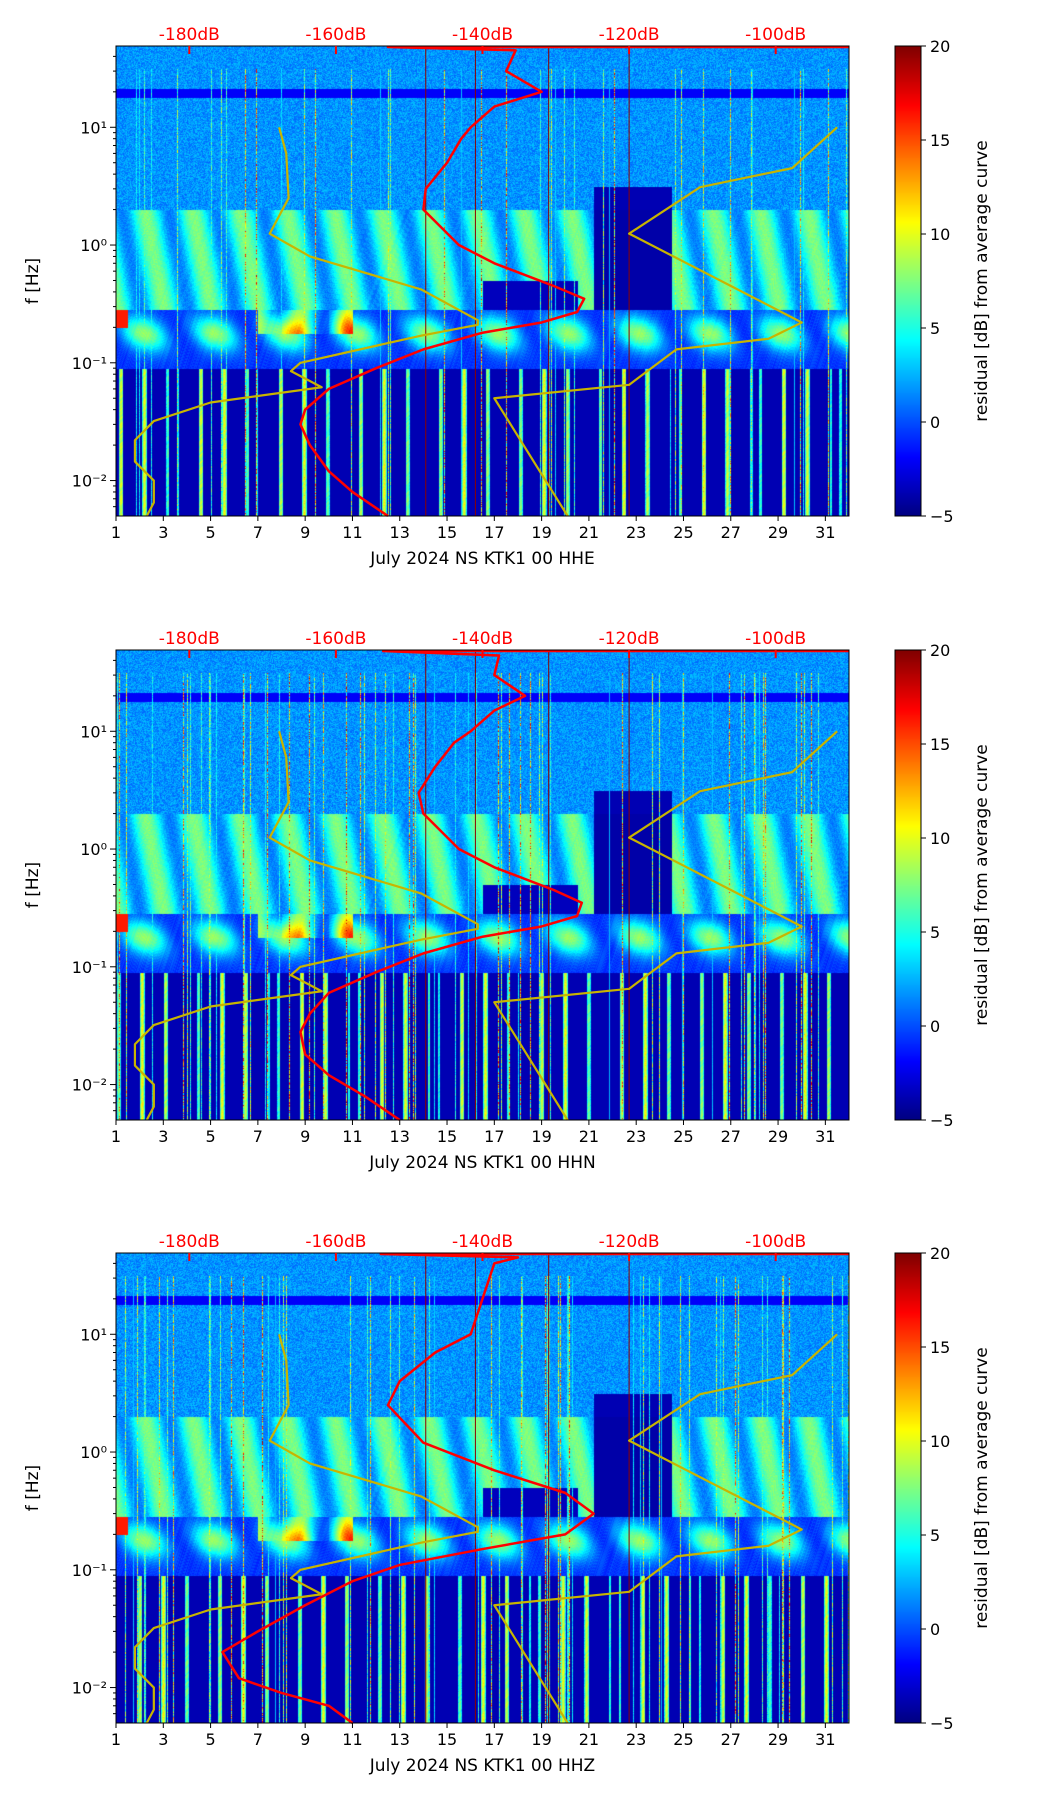 The height and width of the screenshot is (1807, 1052). Describe the element at coordinates (778, 1739) in the screenshot. I see `x-tick-label: 29` at that location.